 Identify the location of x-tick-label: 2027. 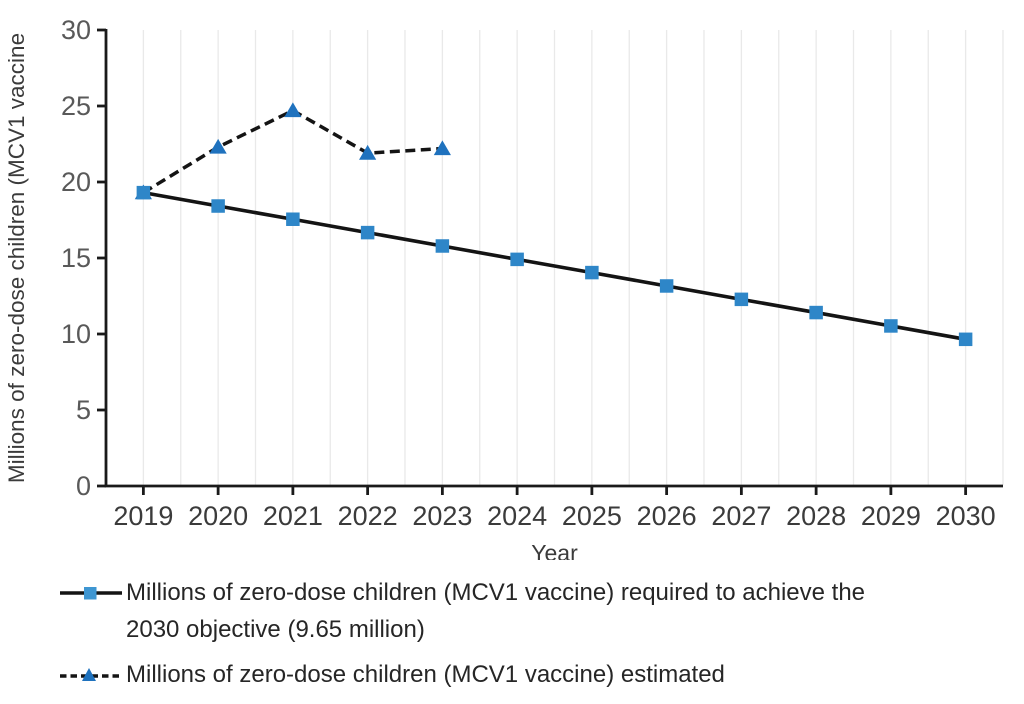
(741, 516).